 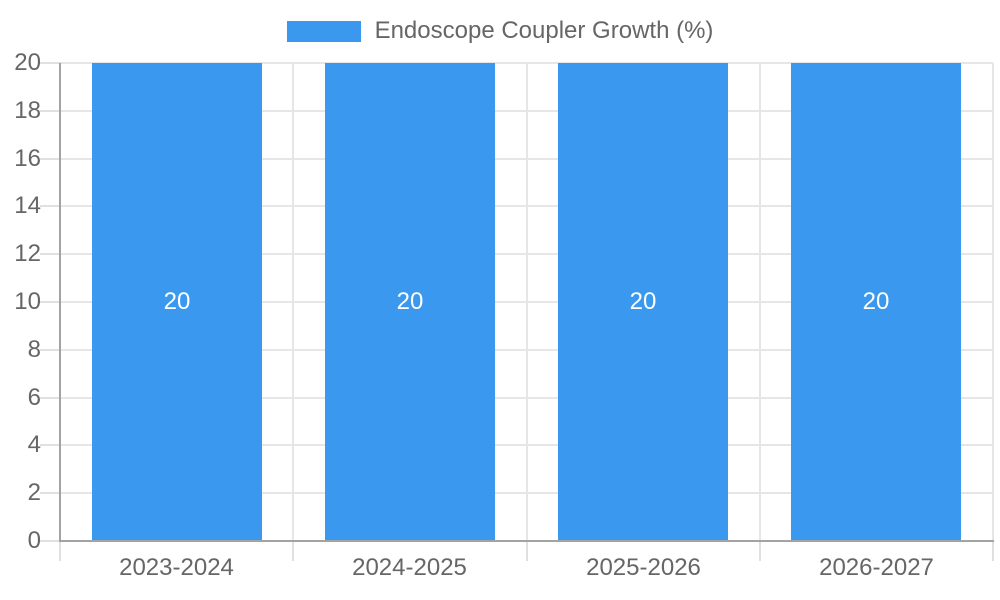 What do you see at coordinates (34, 445) in the screenshot?
I see `y-tick-label: 4` at bounding box center [34, 445].